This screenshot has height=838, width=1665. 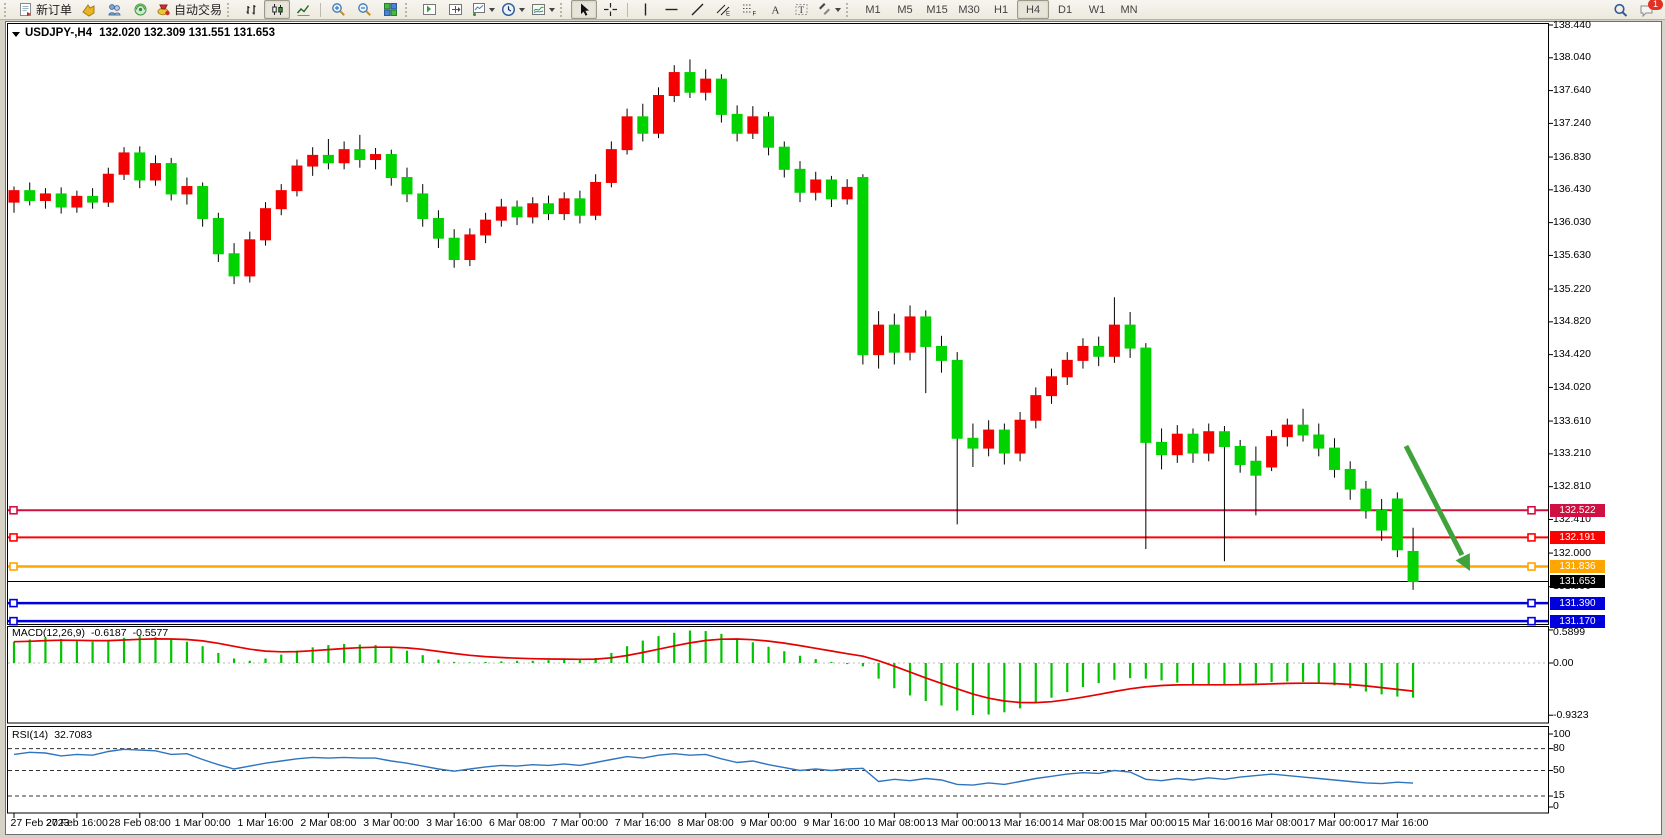 What do you see at coordinates (824, 9) in the screenshot?
I see `arrows-icon` at bounding box center [824, 9].